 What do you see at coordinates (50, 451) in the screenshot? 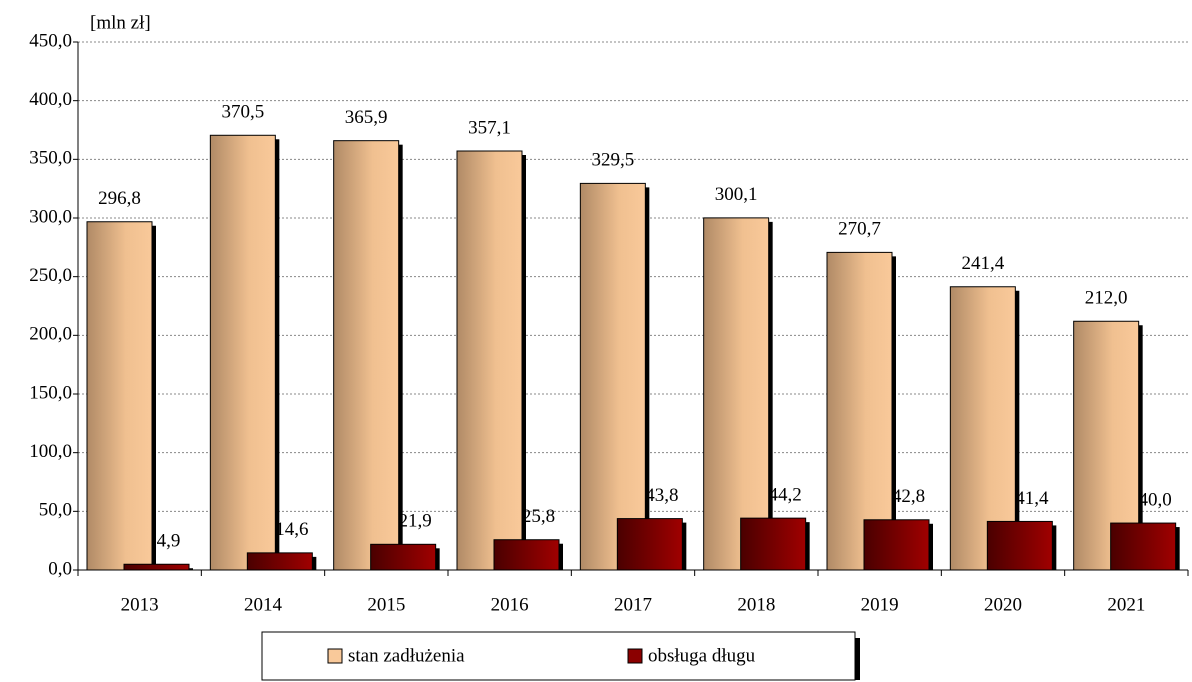
I see `y-tick-label: 100,0` at bounding box center [50, 451].